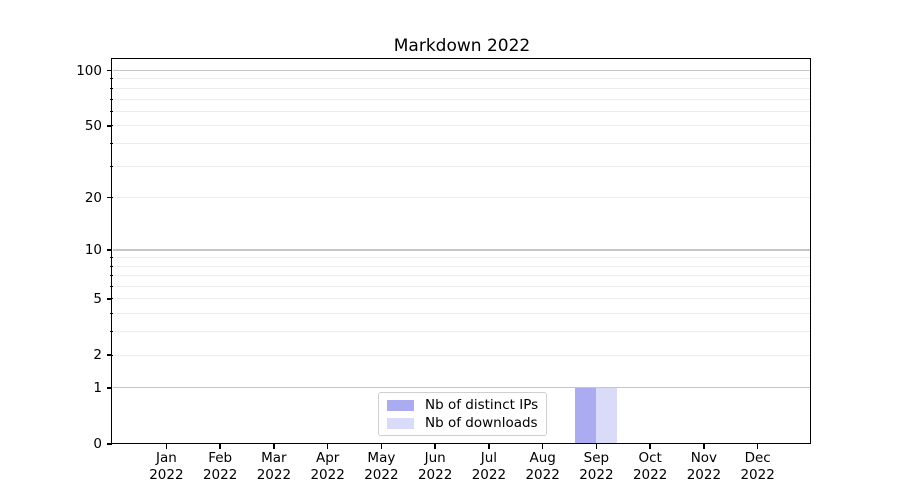 The width and height of the screenshot is (900, 500). What do you see at coordinates (400, 405) in the screenshot?
I see `legend-swatch-nb-of-distinct-ips` at bounding box center [400, 405].